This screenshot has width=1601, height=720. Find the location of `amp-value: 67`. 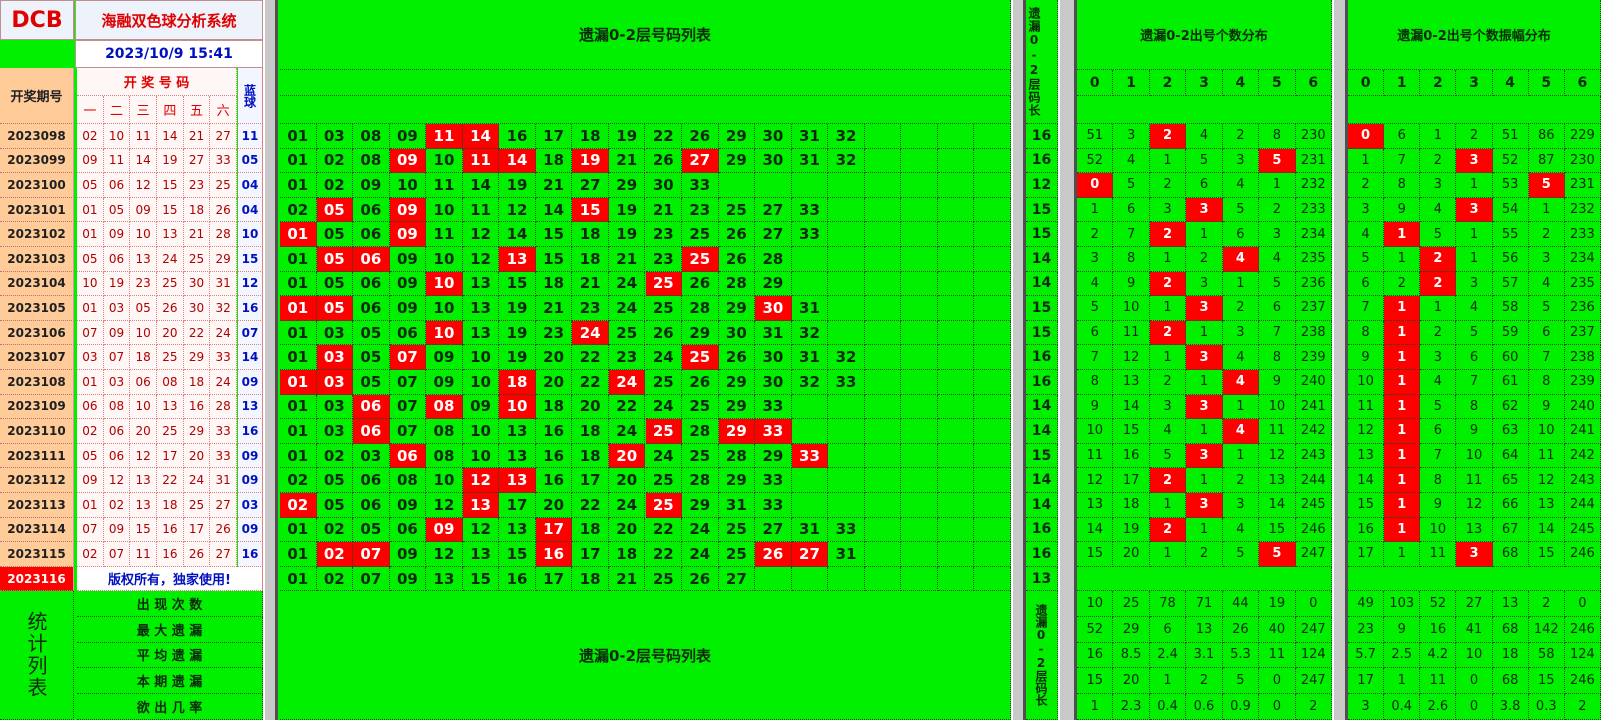

amp-value: 67 is located at coordinates (1510, 530).